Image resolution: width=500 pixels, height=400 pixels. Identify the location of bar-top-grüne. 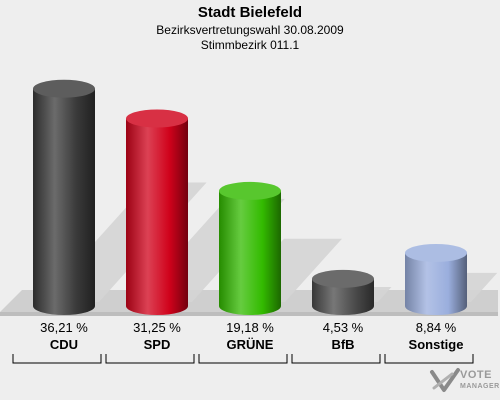
(250, 190).